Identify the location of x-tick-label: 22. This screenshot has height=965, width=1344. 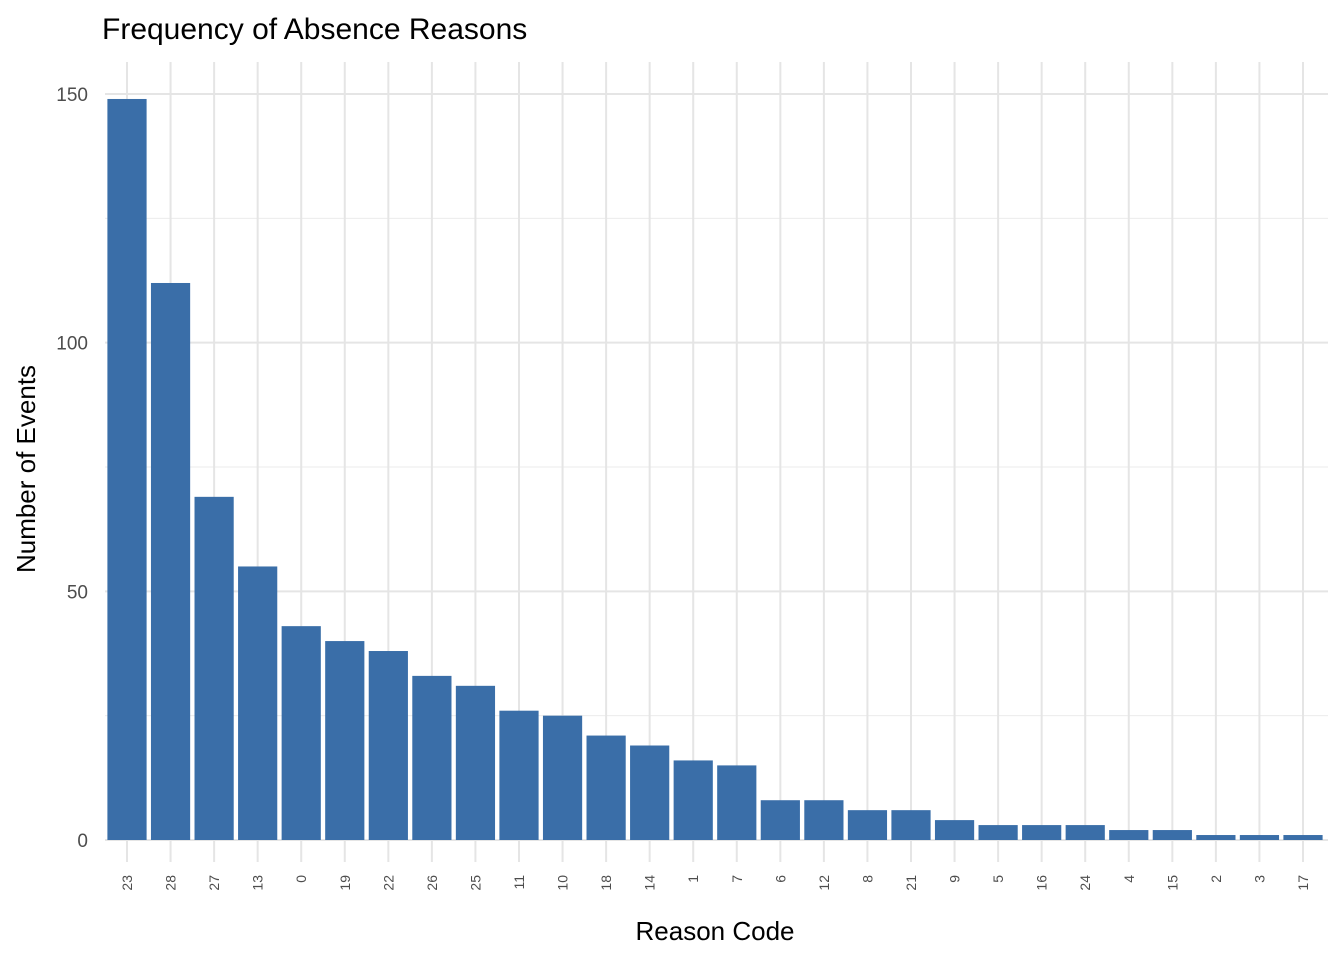
(388, 883).